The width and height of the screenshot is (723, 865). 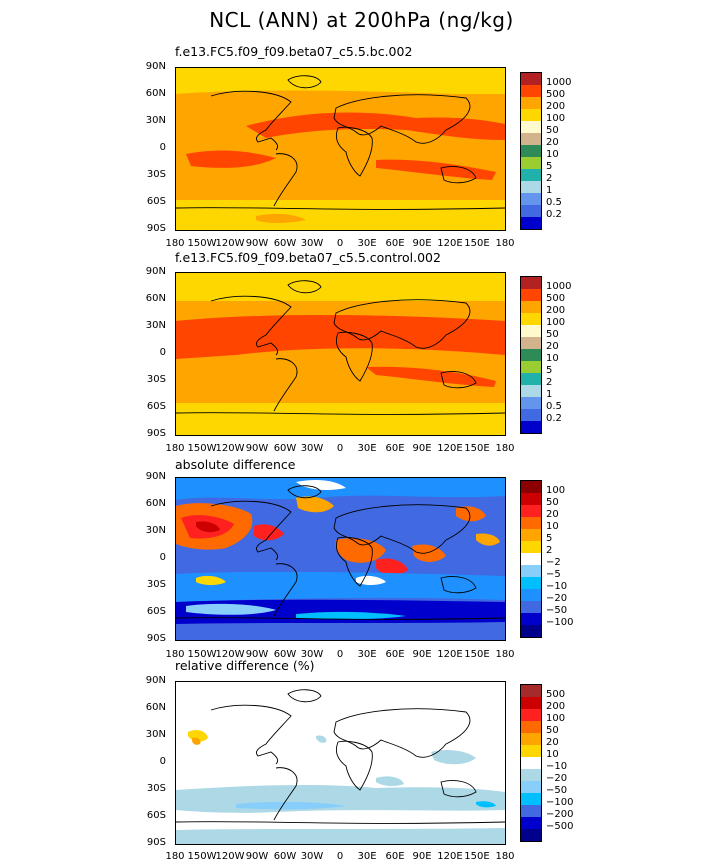 What do you see at coordinates (235, 464) in the screenshot?
I see `panel-3-title: absolute difference` at bounding box center [235, 464].